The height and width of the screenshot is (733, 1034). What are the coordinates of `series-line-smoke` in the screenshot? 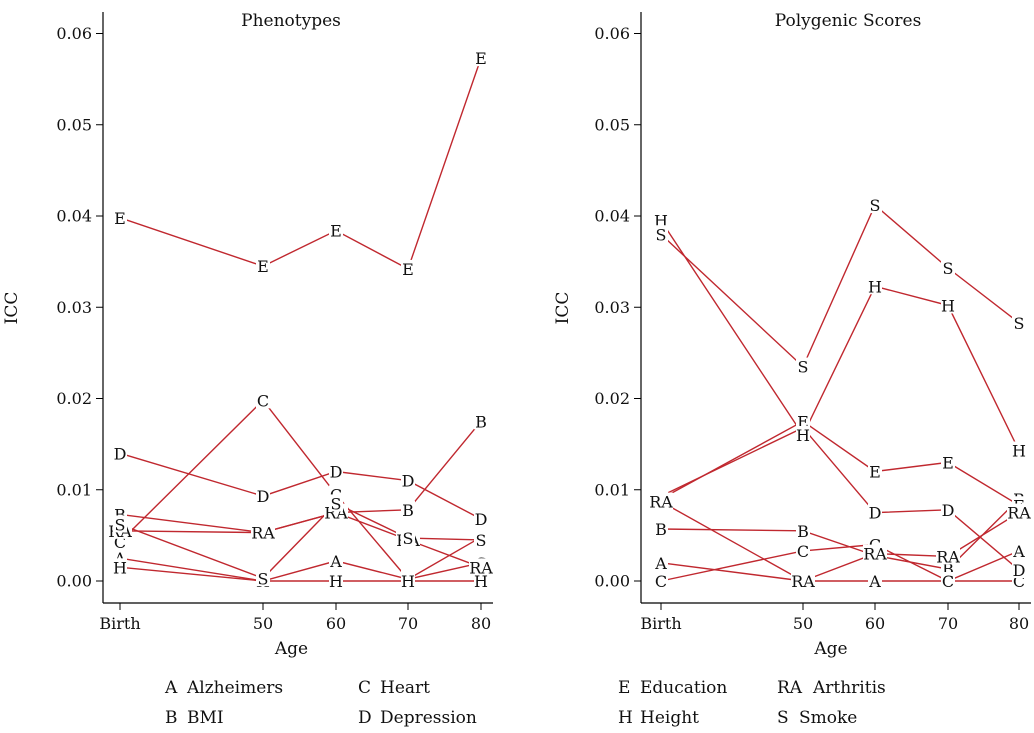 It's located at (840, 285).